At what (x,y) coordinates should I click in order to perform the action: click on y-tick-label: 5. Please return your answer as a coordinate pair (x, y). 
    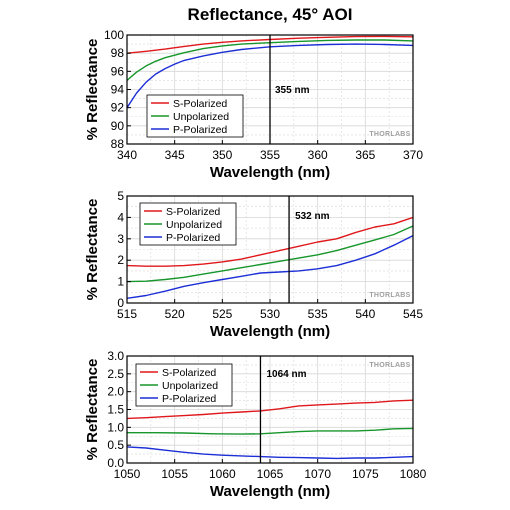
    Looking at the image, I should click on (120, 196).